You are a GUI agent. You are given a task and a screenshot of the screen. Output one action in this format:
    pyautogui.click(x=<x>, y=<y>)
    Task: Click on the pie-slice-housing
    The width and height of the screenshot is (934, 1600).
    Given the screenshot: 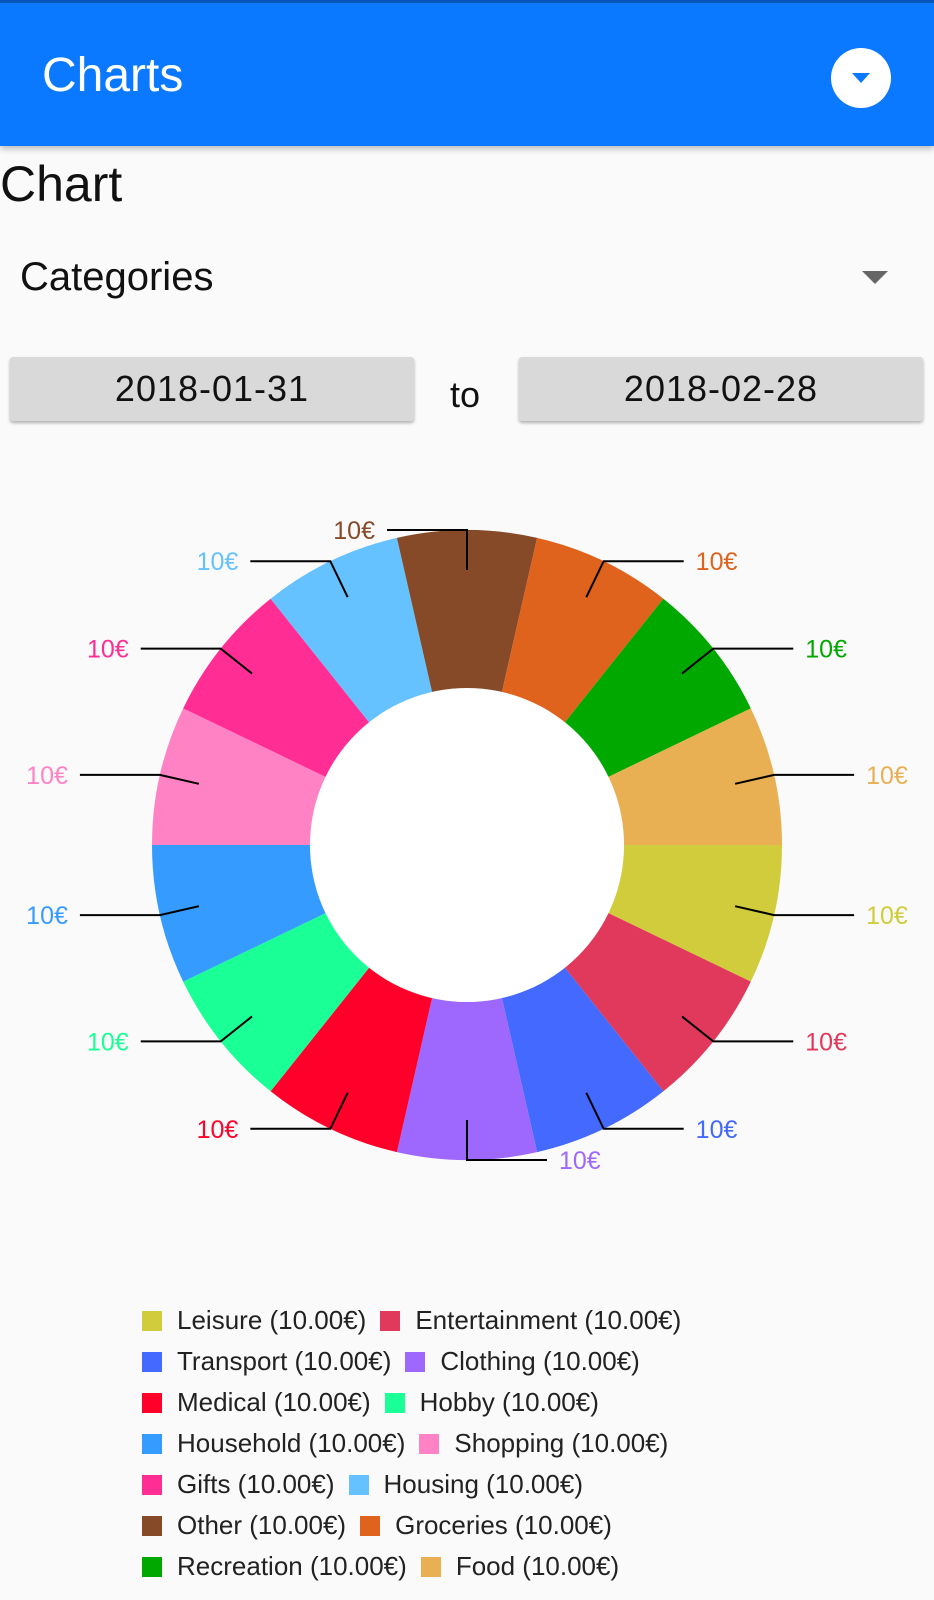 What is the action you would take?
    pyautogui.click(x=351, y=630)
    